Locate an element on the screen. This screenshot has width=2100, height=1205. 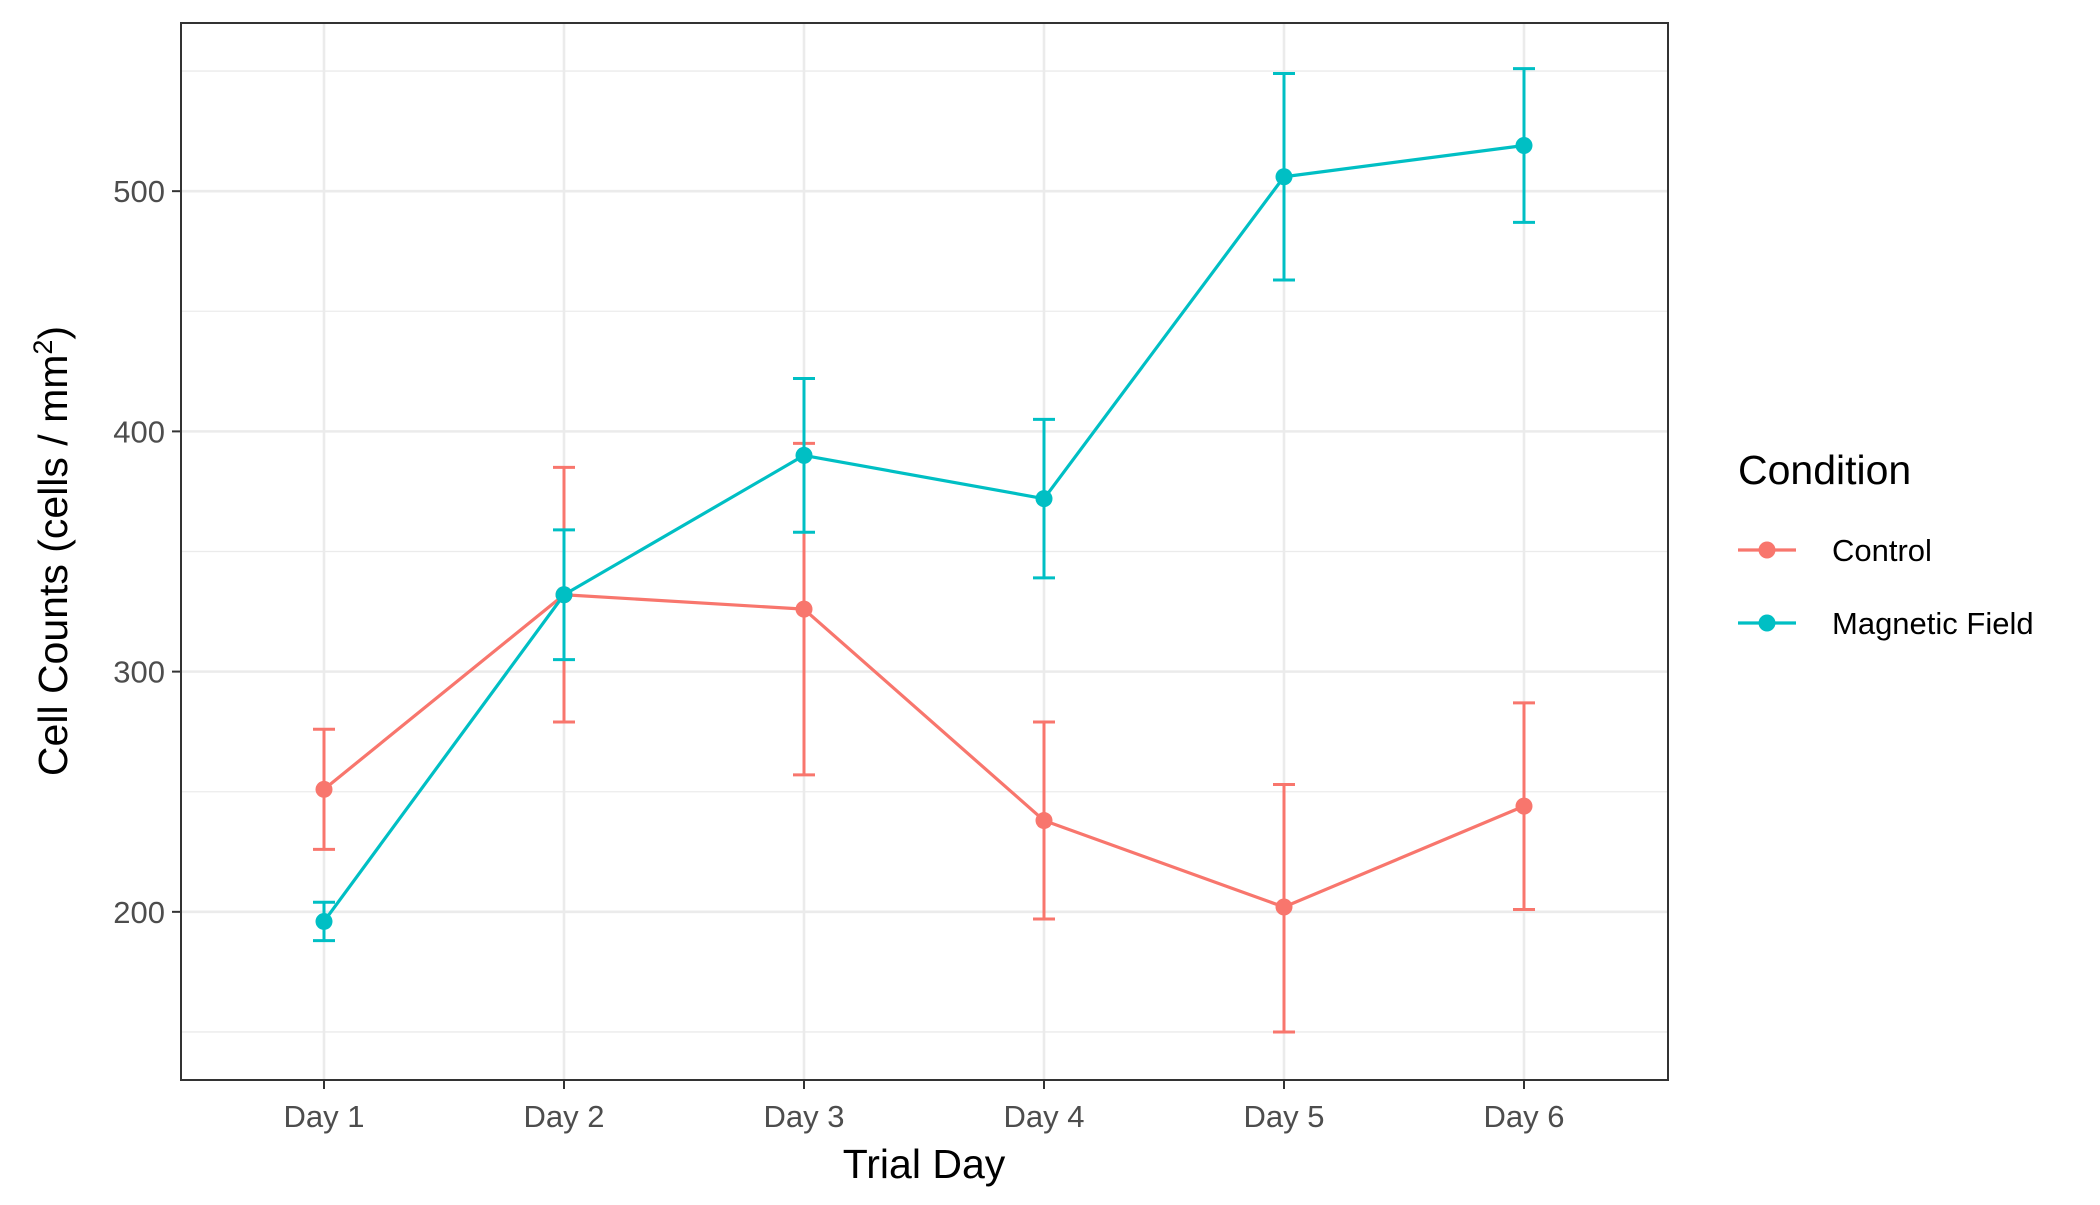
legend-label-magnetic-field: Magnetic Field is located at coordinates (1933, 623).